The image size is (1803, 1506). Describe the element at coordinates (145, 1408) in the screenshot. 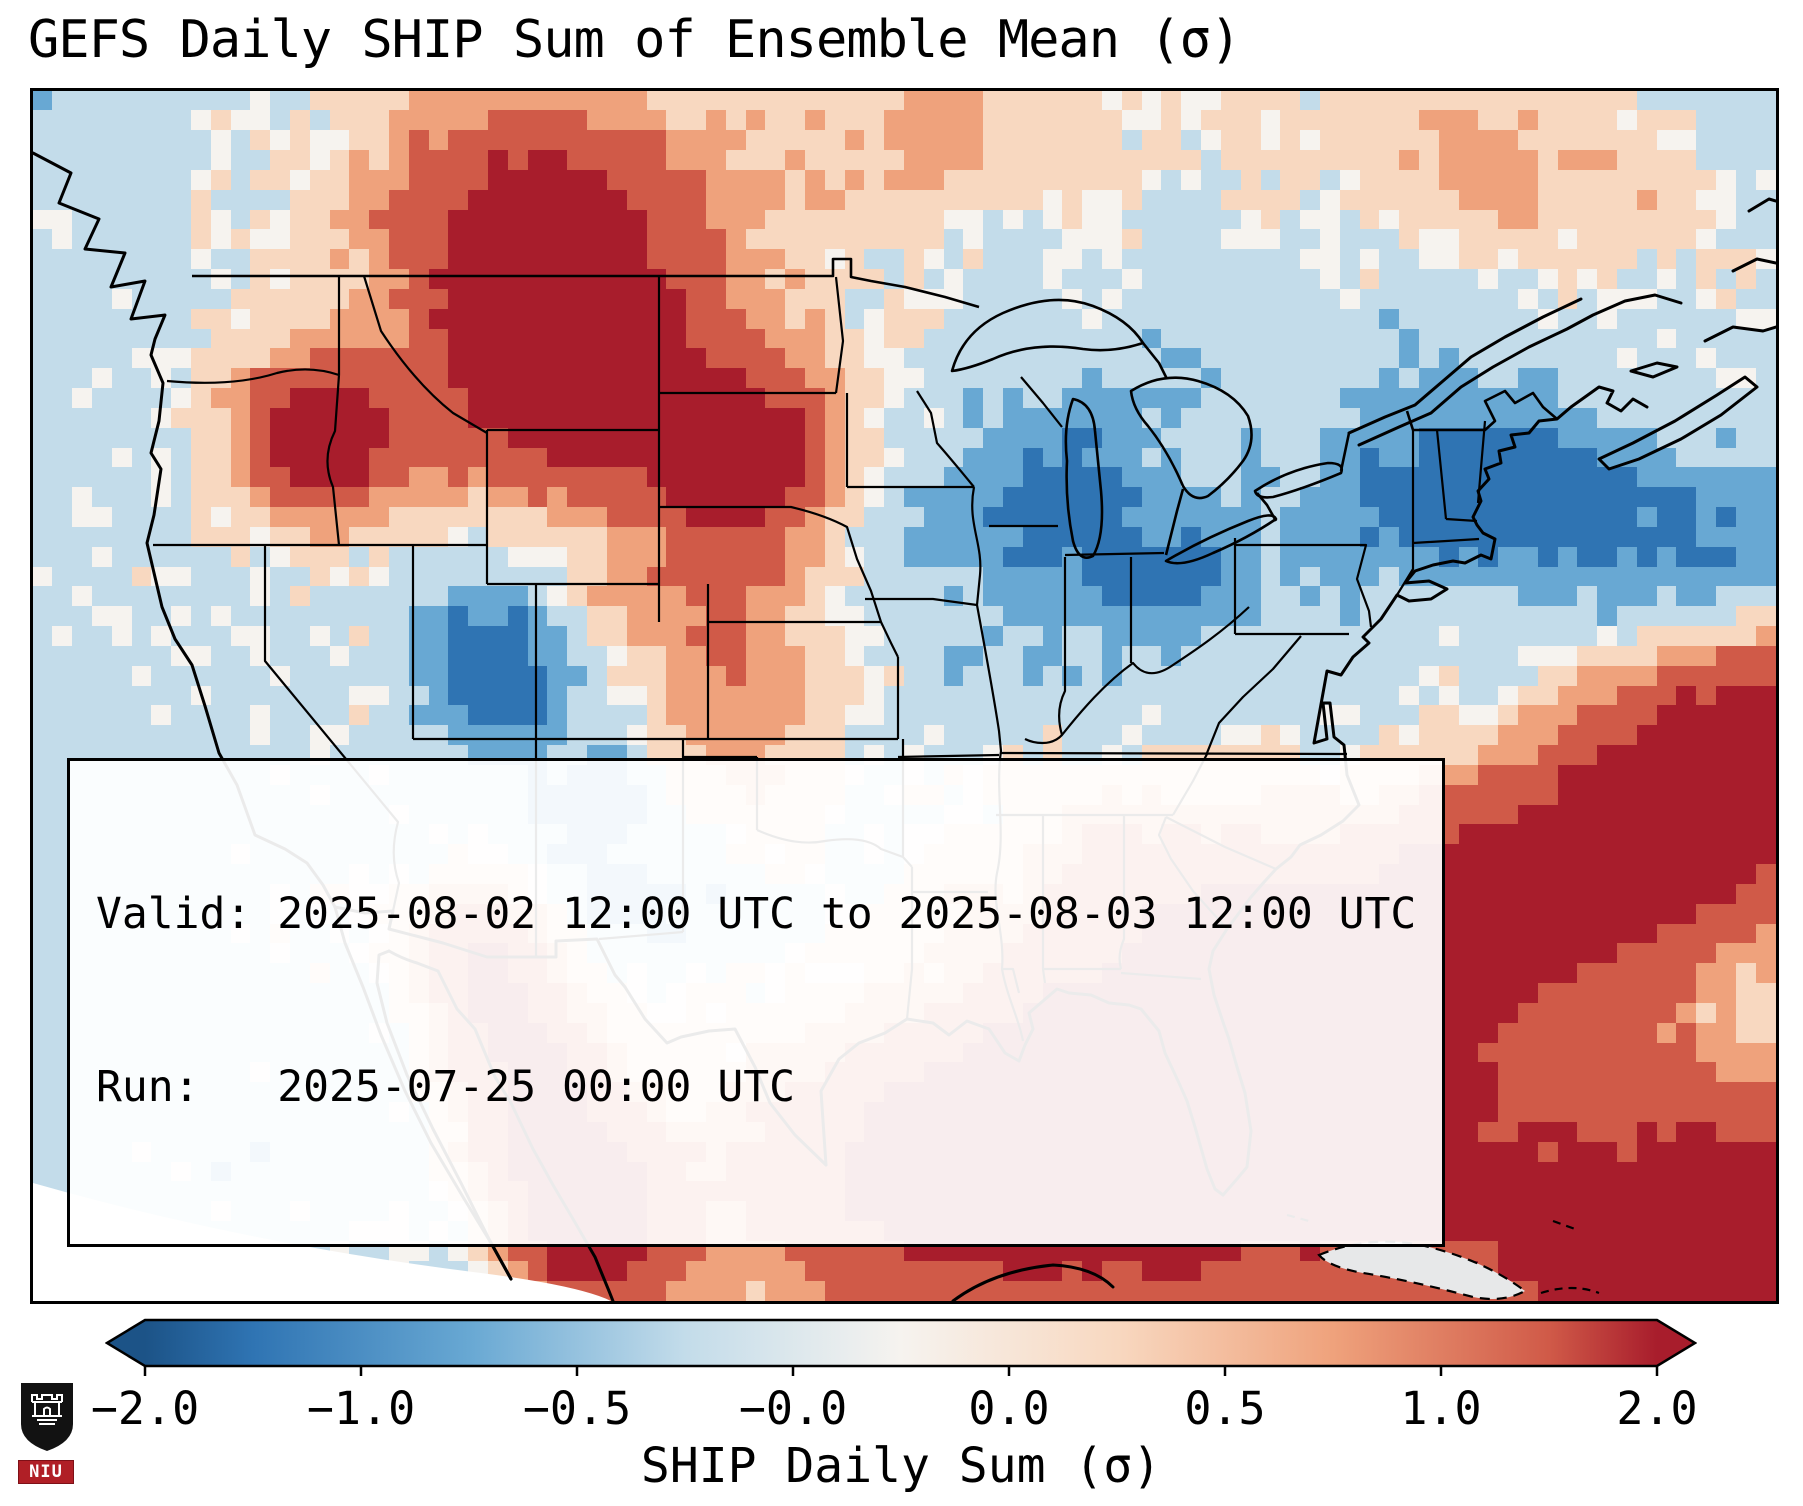

I see `colorbar-tick-label: −2.0` at that location.